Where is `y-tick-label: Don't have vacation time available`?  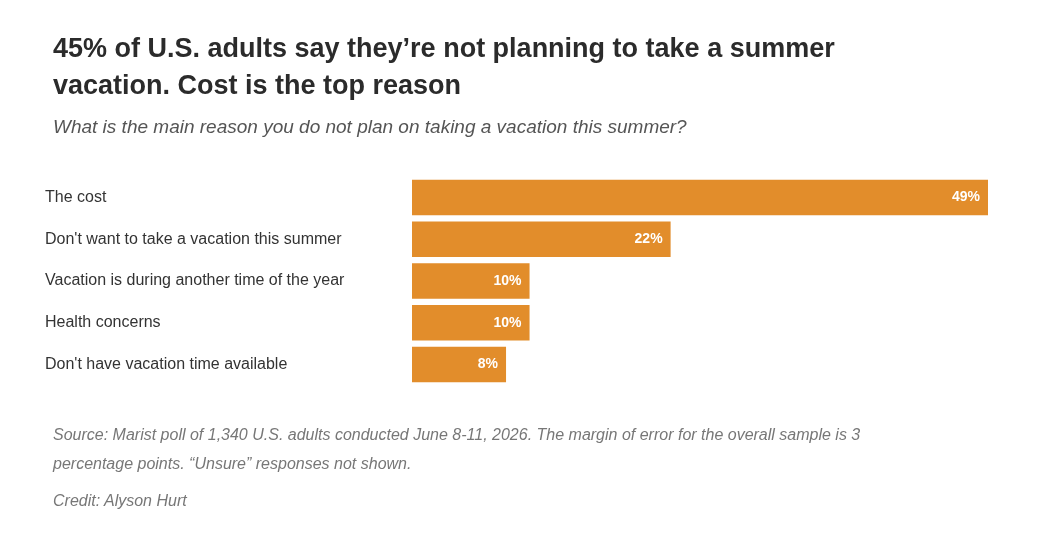
y-tick-label: Don't have vacation time available is located at coordinates (166, 363).